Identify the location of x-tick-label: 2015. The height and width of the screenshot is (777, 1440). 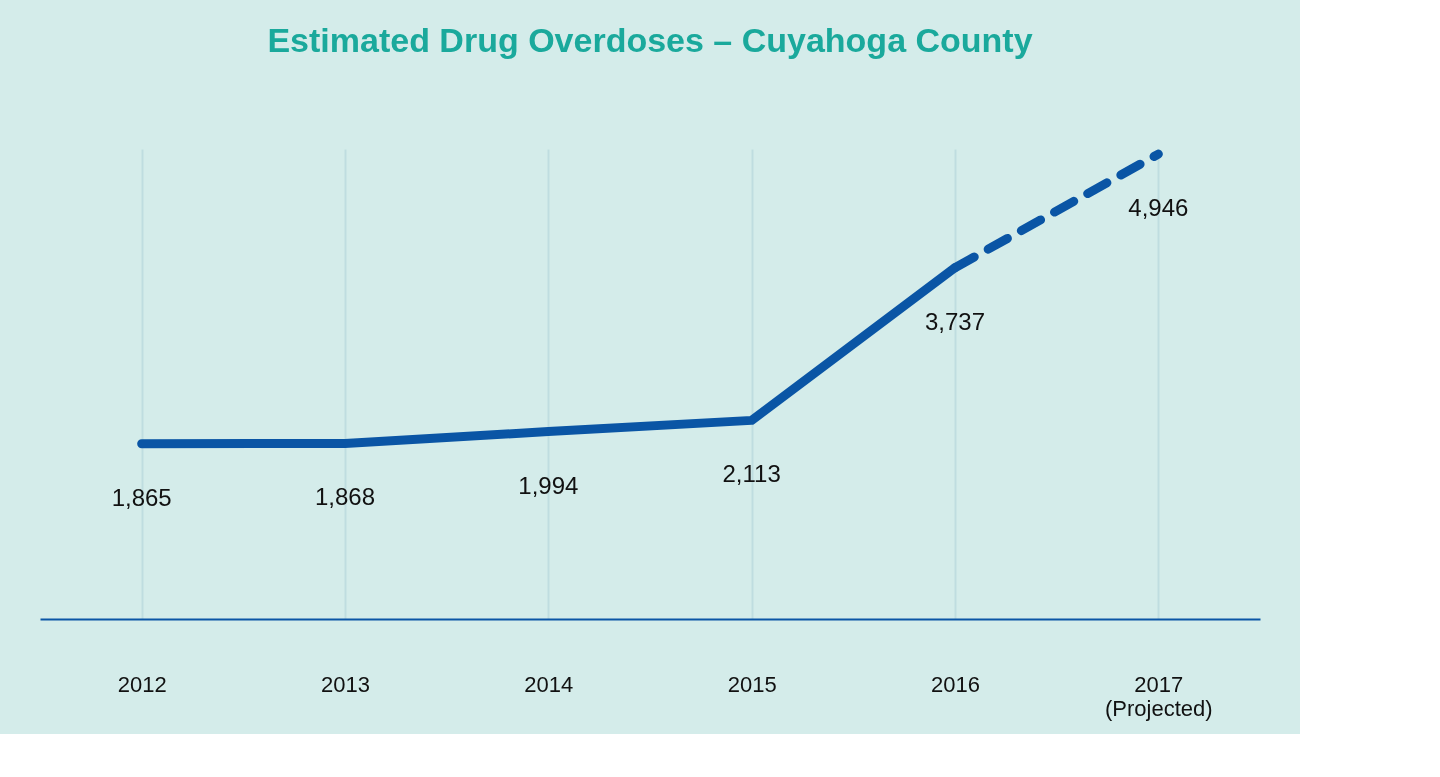
(752, 684).